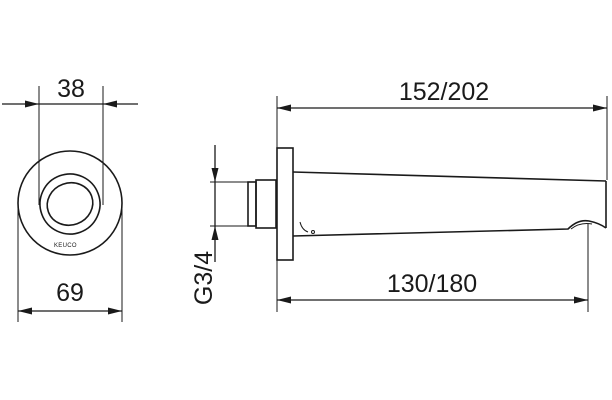  What do you see at coordinates (449, 228) in the screenshot?
I see `spout-bottom-edge` at bounding box center [449, 228].